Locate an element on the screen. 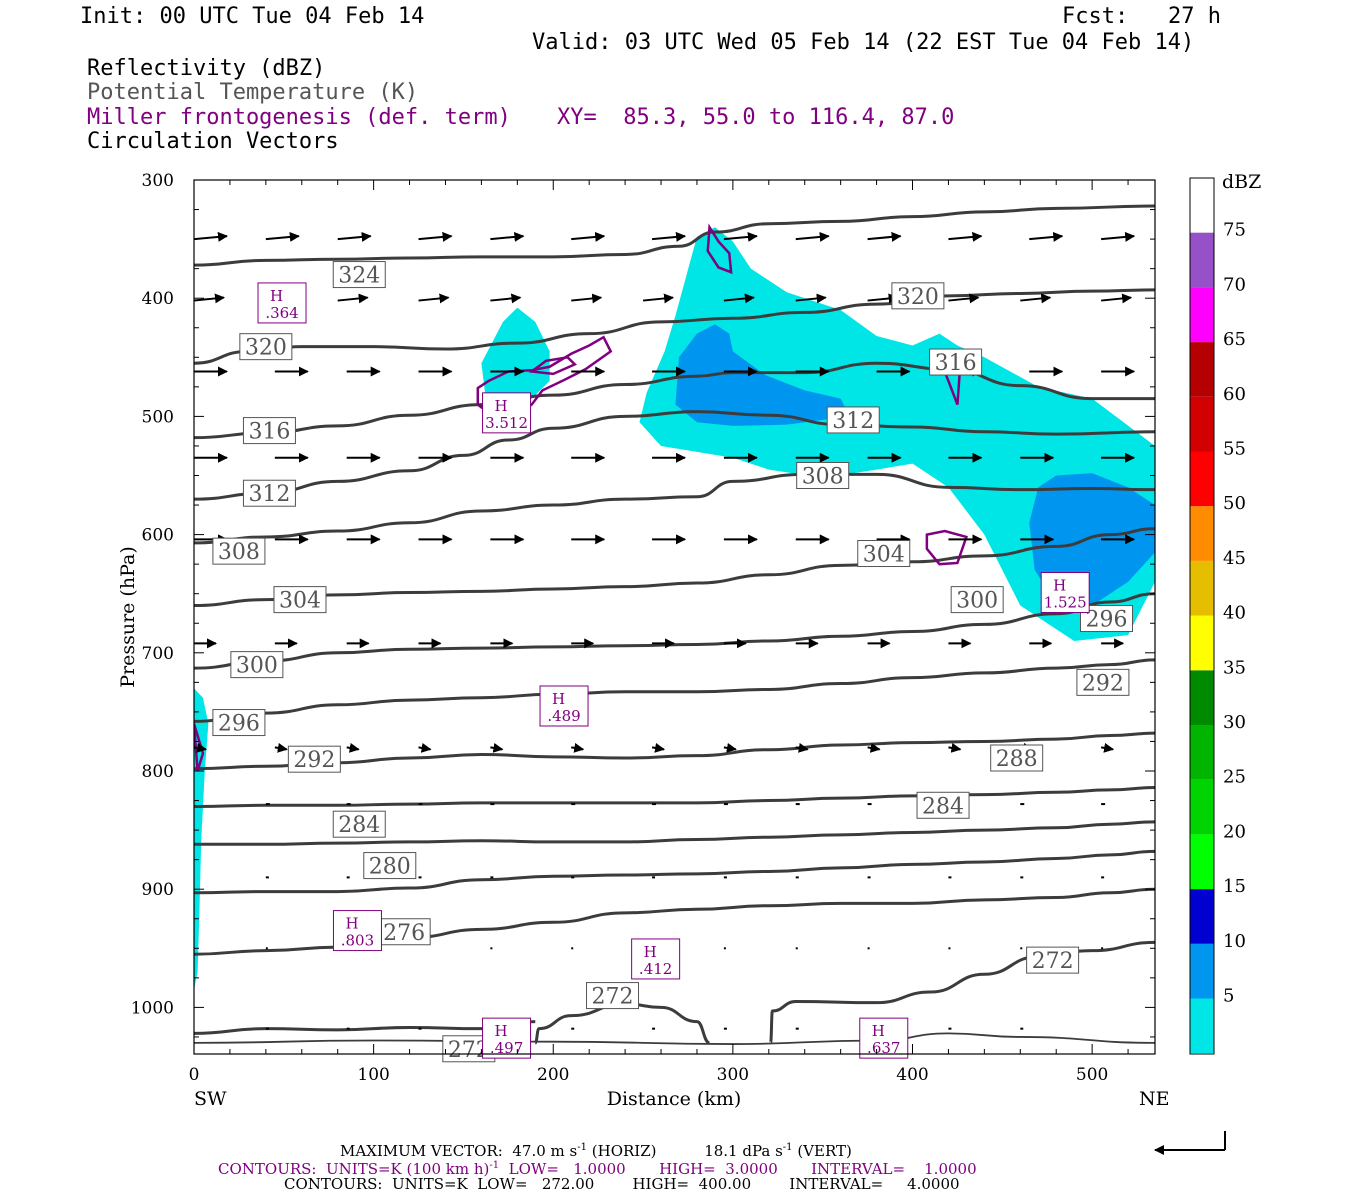 This screenshot has height=1200, width=1350. colorbar-level-label: 40 is located at coordinates (1234, 613).